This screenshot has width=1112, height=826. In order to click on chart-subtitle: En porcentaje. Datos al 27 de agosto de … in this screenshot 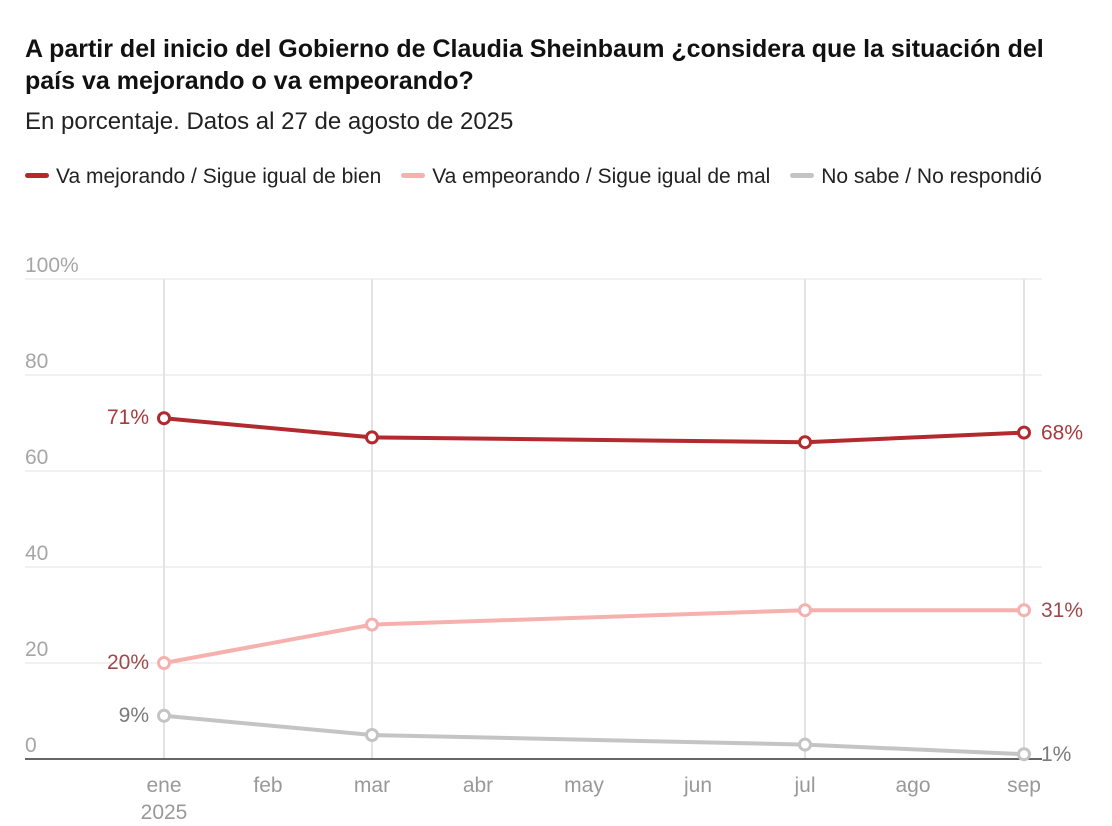, I will do `click(269, 121)`.